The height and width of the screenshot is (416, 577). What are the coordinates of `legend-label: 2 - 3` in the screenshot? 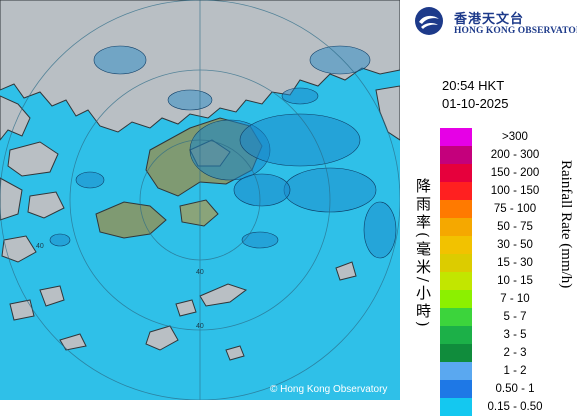 It's located at (515, 353).